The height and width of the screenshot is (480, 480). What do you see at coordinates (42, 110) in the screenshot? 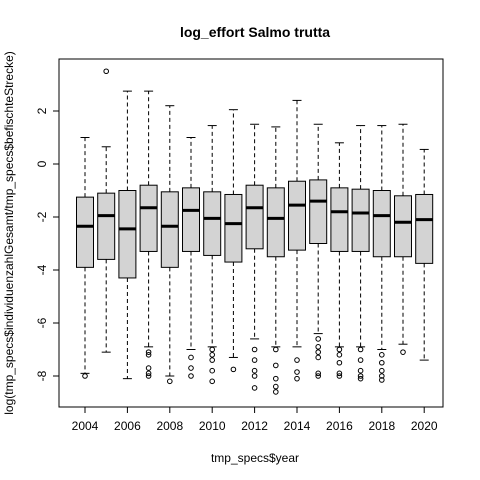
I see `y-tick-label: 2` at bounding box center [42, 110].